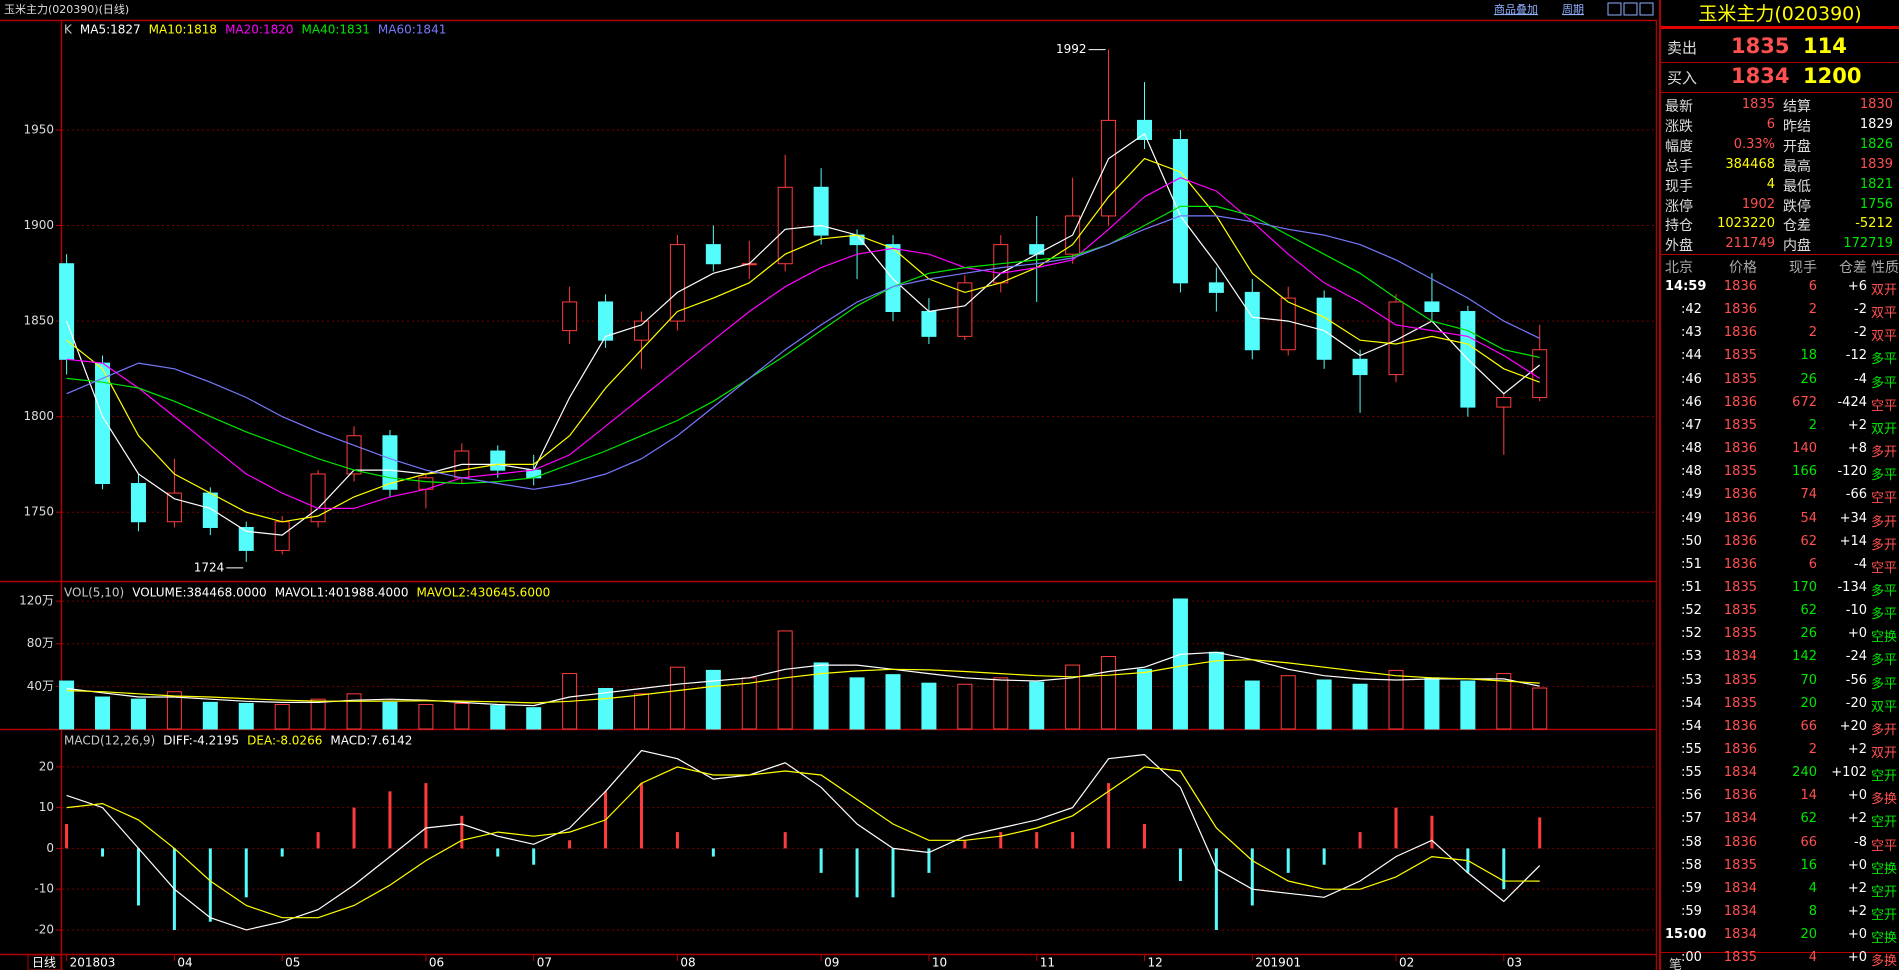  I want to click on stat-label: 跌停, so click(1797, 206).